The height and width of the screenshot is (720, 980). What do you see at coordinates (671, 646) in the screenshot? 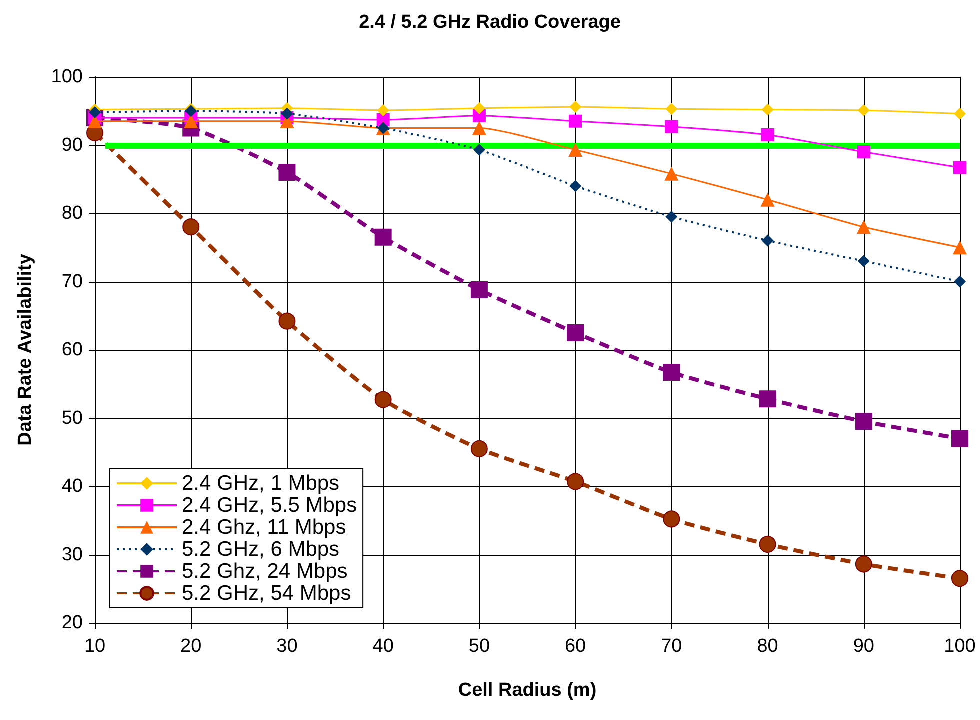
I see `x-tick-label: 70` at bounding box center [671, 646].